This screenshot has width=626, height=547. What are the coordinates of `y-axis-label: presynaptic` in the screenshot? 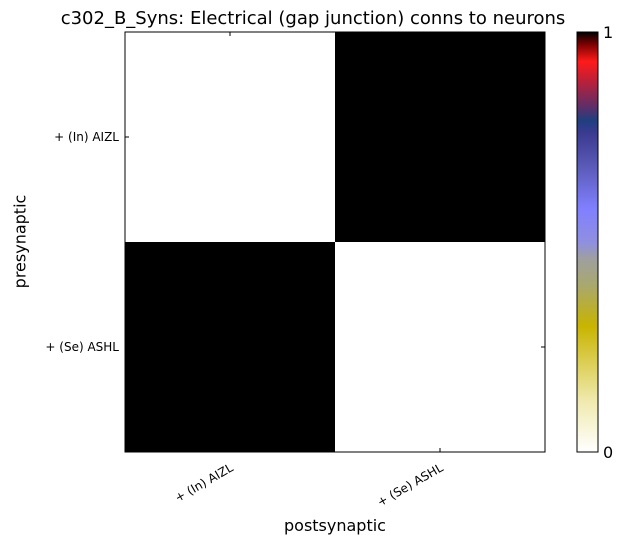 It's located at (20, 241).